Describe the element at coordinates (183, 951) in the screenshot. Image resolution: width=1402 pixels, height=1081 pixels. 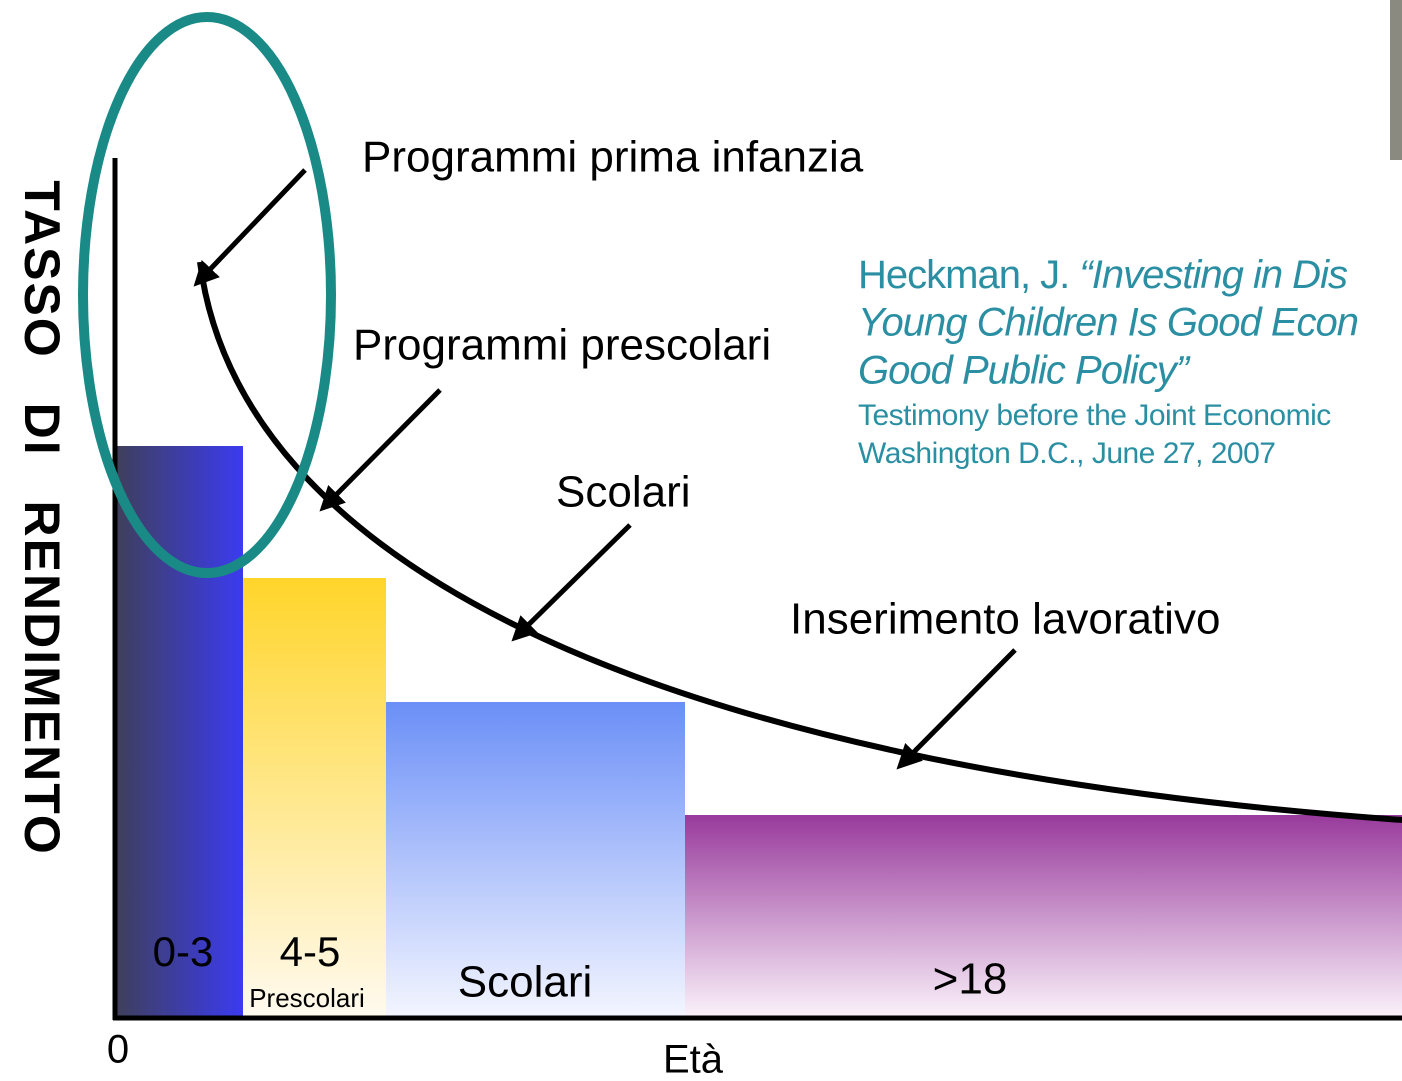
I see `bar-label: 0-3` at that location.